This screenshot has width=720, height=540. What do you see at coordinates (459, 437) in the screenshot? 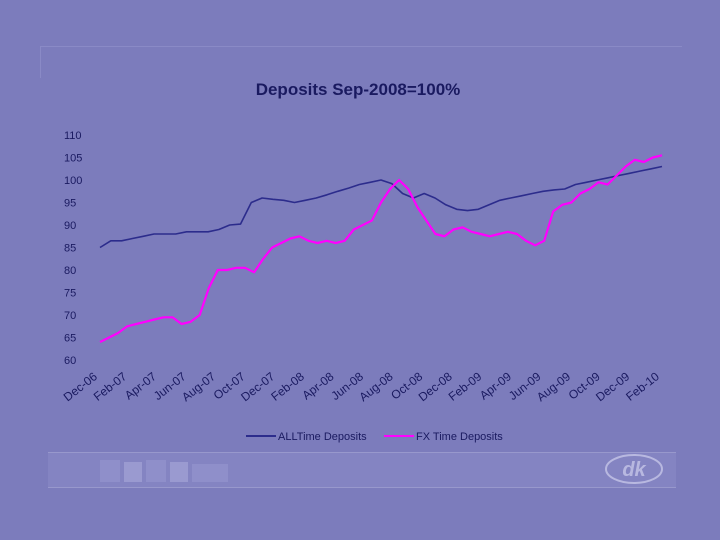
I see `legend-label: FX Time Deposits` at bounding box center [459, 437].